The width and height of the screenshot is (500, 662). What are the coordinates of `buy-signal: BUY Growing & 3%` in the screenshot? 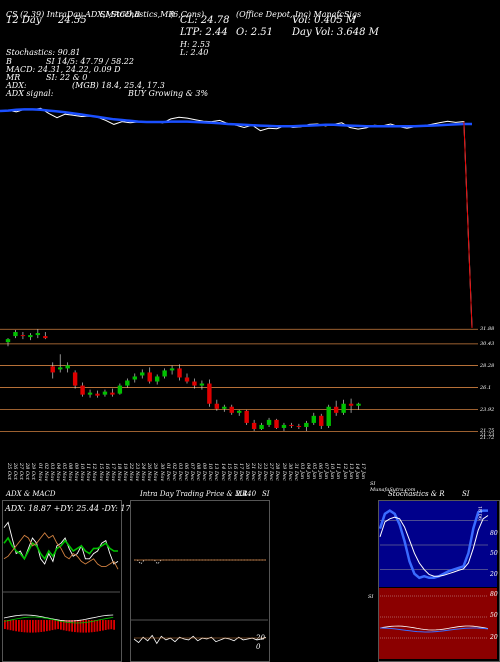 It's located at (168, 93).